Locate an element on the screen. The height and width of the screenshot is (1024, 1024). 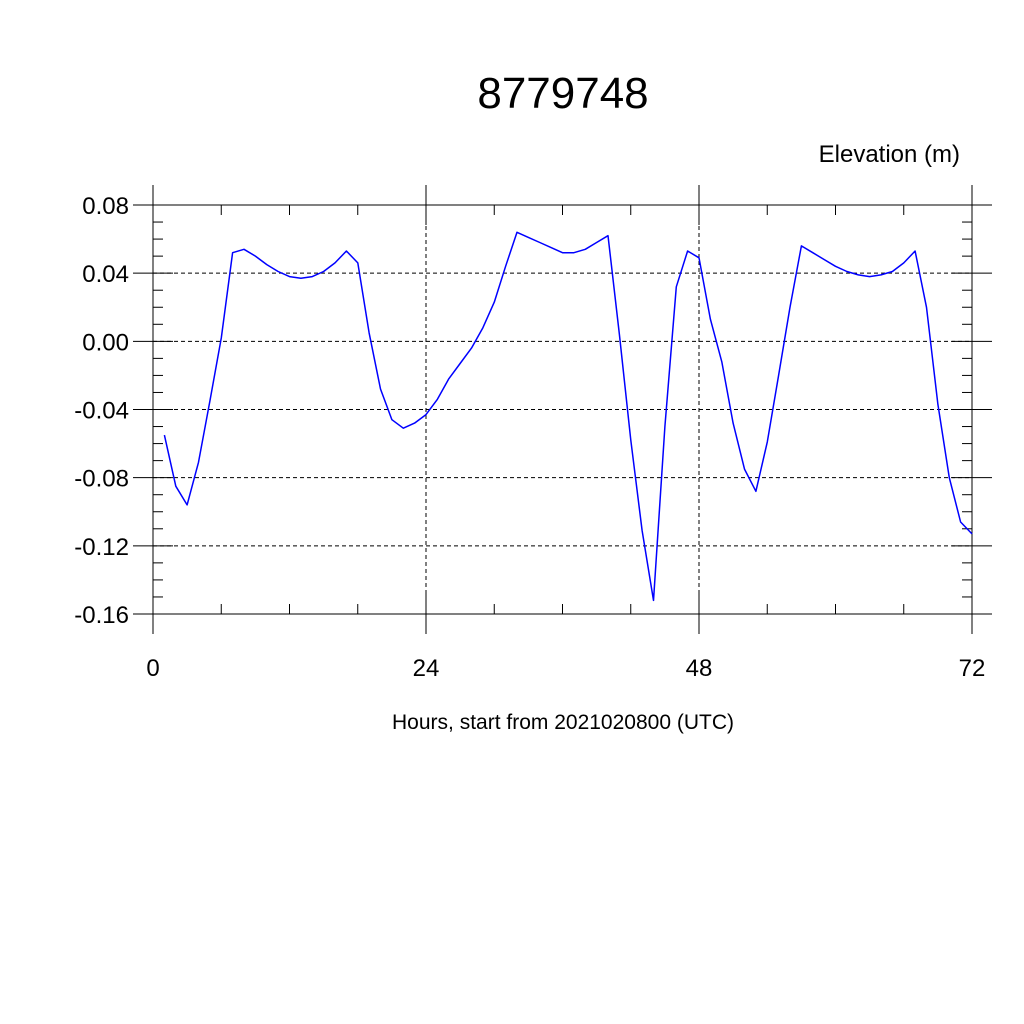
x-tick-label: 48 is located at coordinates (699, 668).